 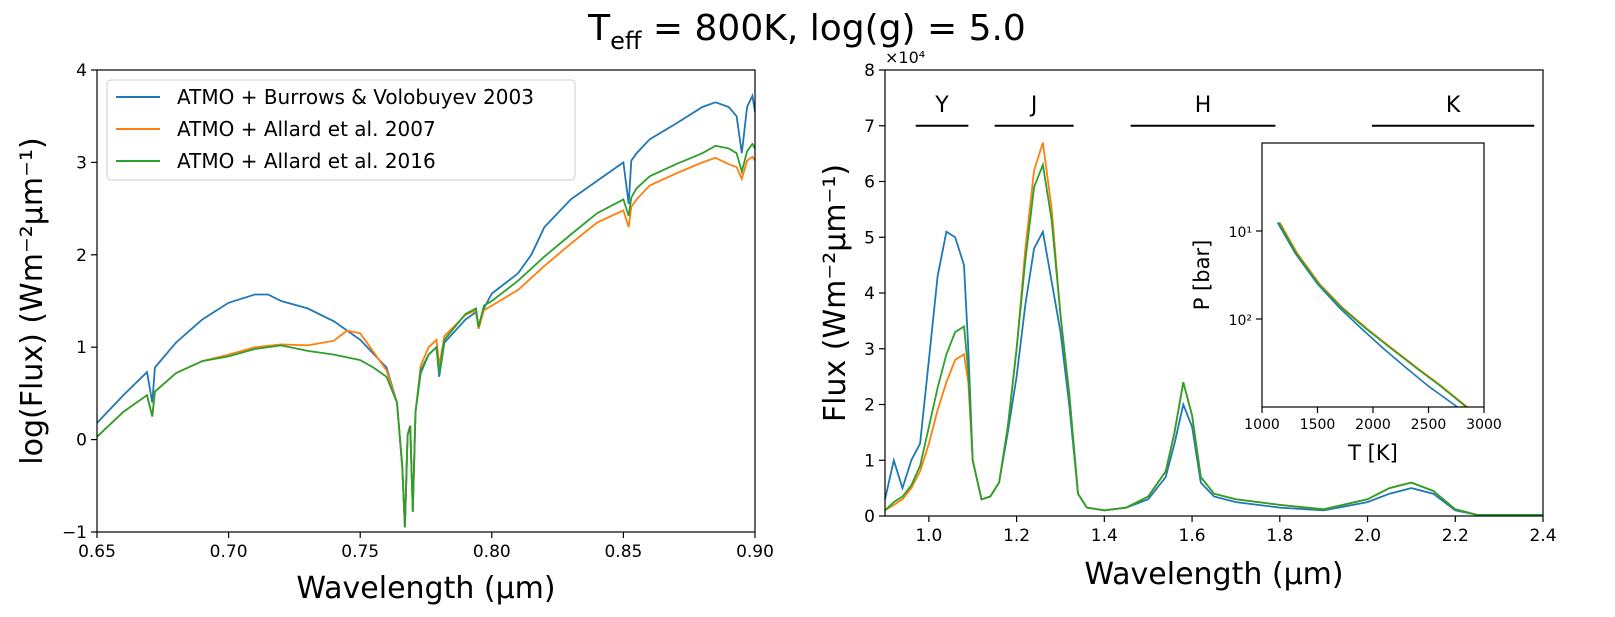 What do you see at coordinates (1367, 536) in the screenshot?
I see `x-tick-label: 2.0` at bounding box center [1367, 536].